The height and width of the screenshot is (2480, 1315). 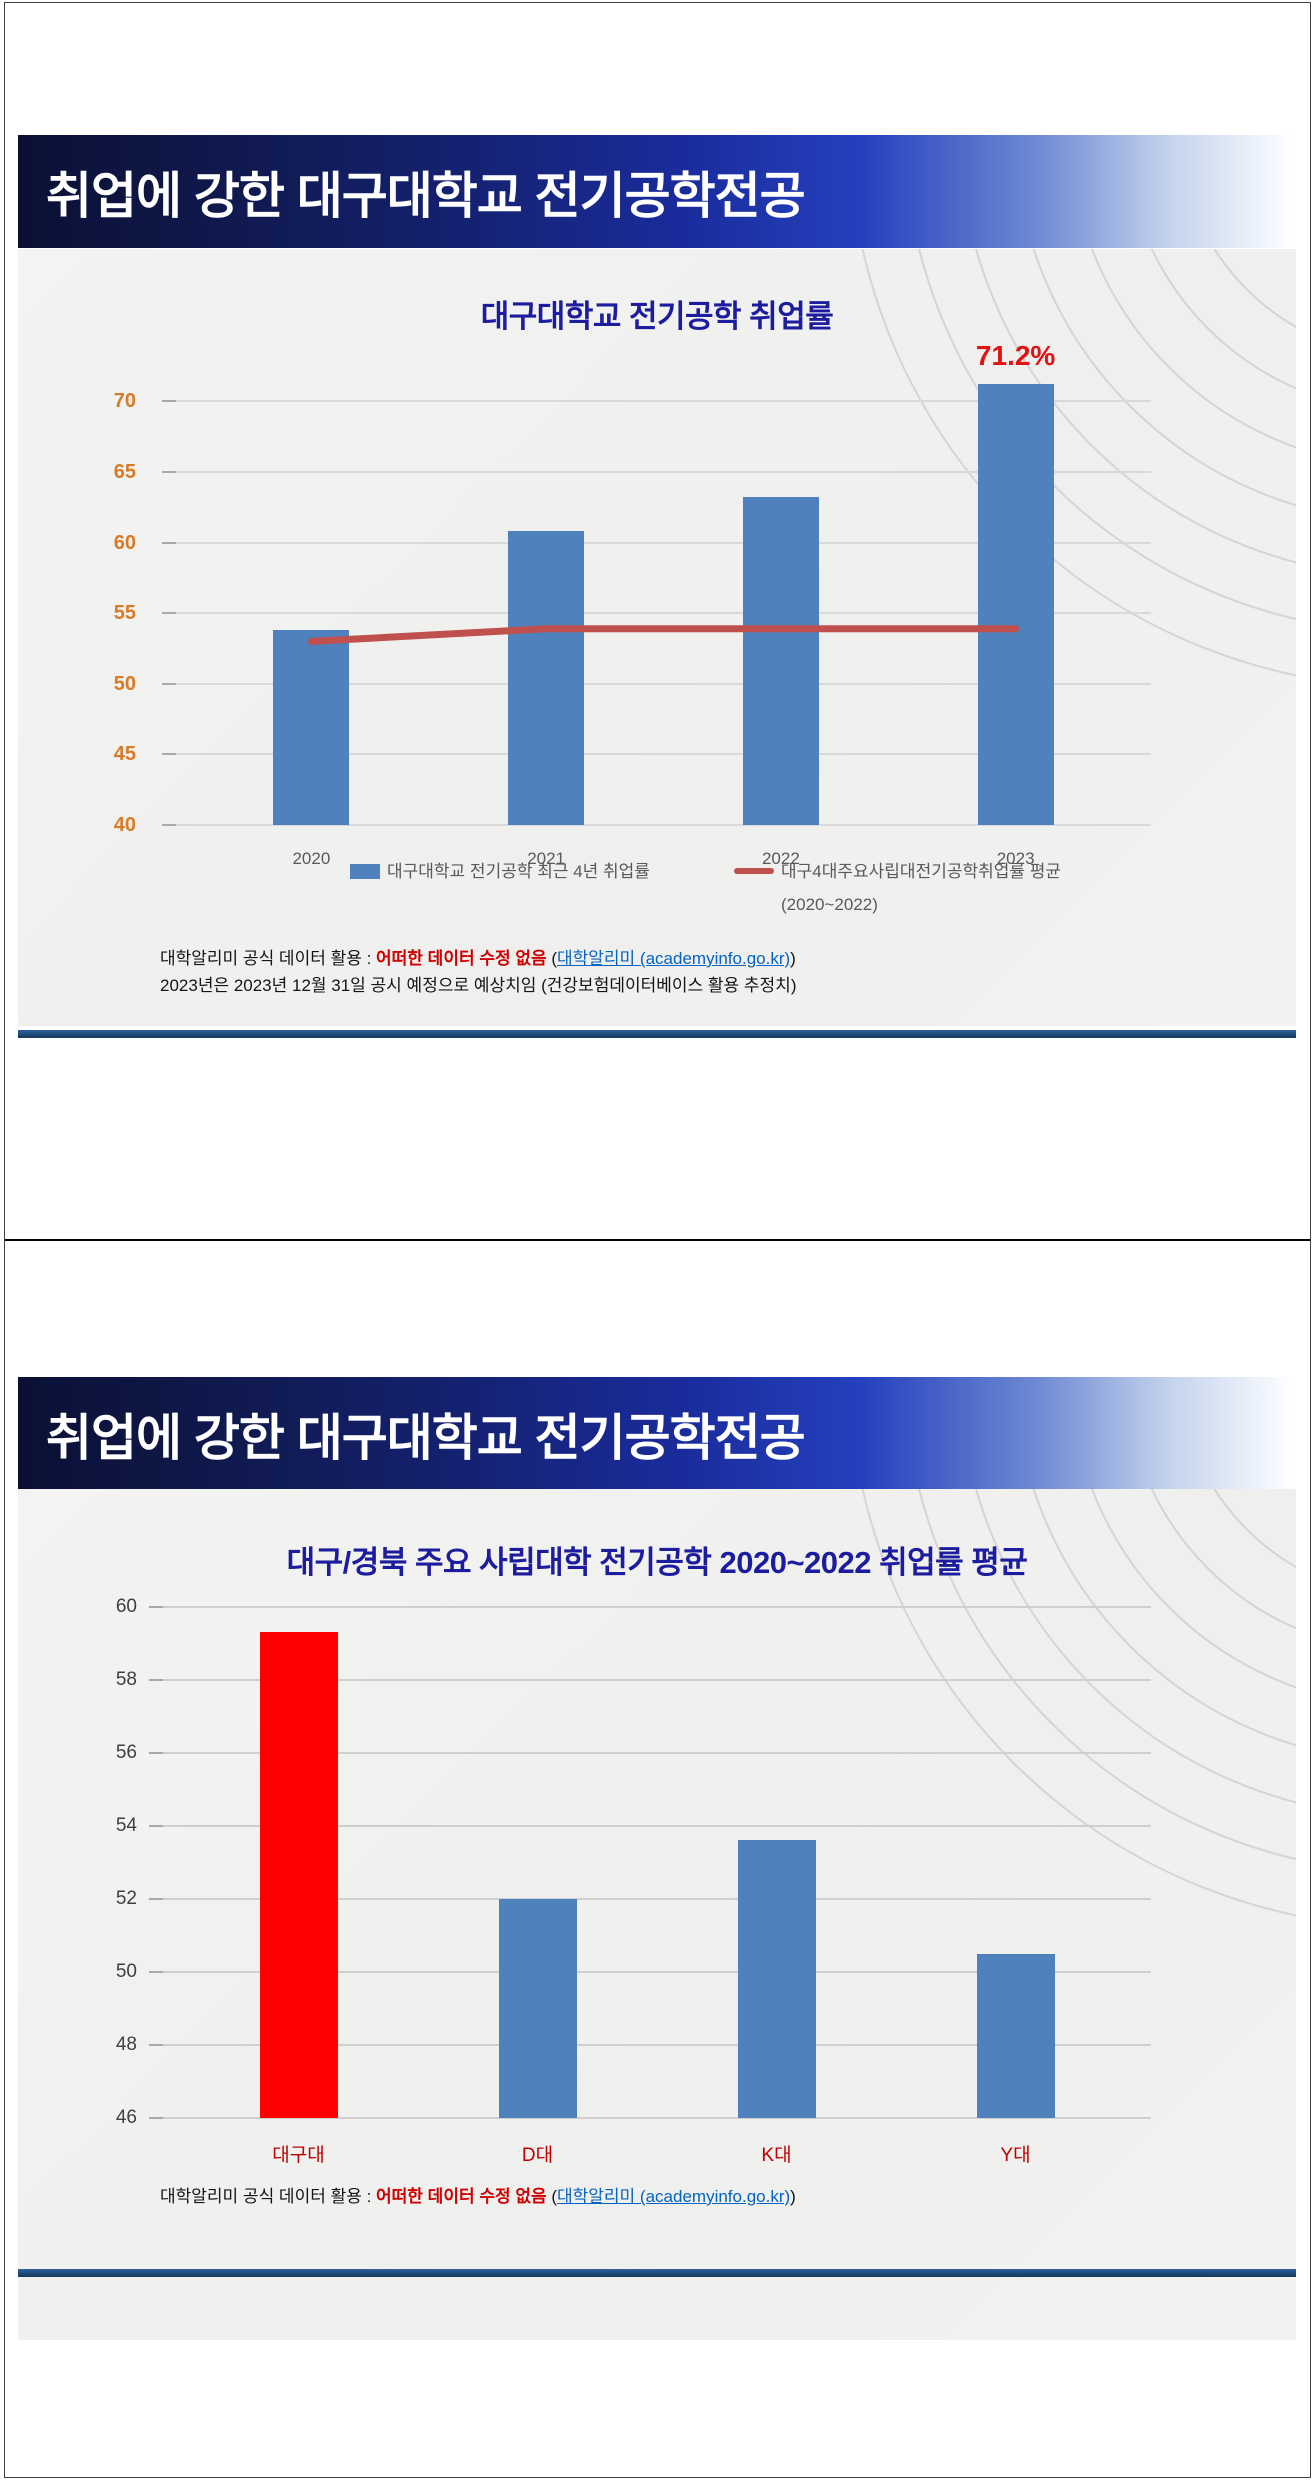 What do you see at coordinates (1015, 2035) in the screenshot?
I see `bar-Y대` at bounding box center [1015, 2035].